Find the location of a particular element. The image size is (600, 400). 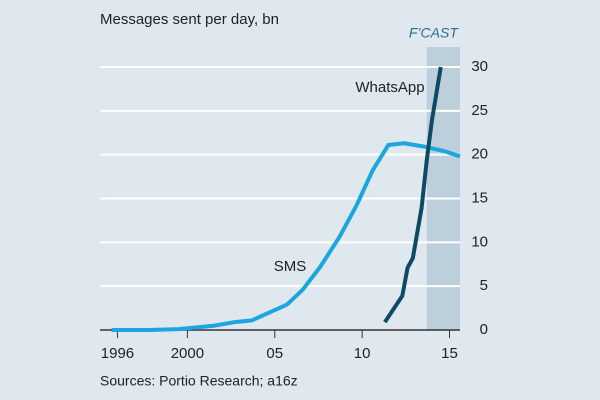

y-tick-label: 15 is located at coordinates (479, 197).